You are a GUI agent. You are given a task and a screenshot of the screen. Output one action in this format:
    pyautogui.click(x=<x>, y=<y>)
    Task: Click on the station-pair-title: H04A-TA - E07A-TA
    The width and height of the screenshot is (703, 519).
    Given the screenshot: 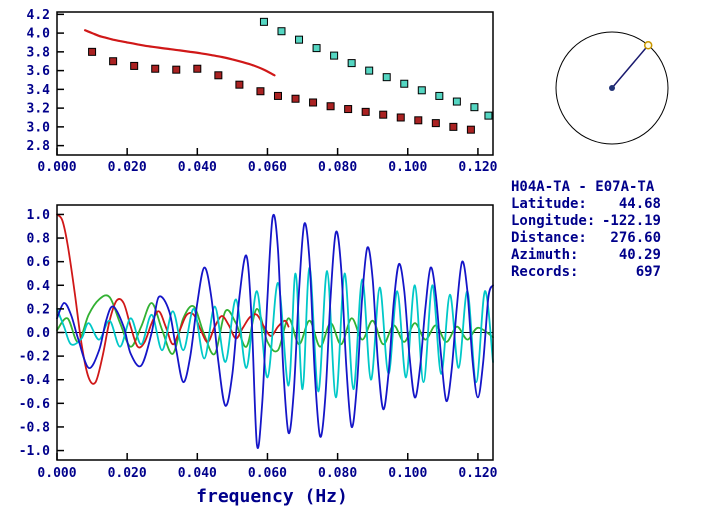 What is the action you would take?
    pyautogui.click(x=583, y=187)
    